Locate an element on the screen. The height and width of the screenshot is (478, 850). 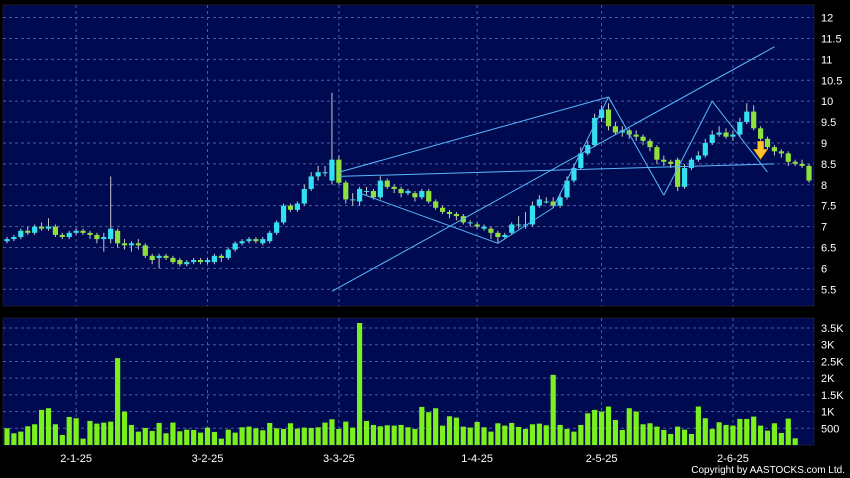
date-tick-label: 2-5-25 is located at coordinates (602, 459).